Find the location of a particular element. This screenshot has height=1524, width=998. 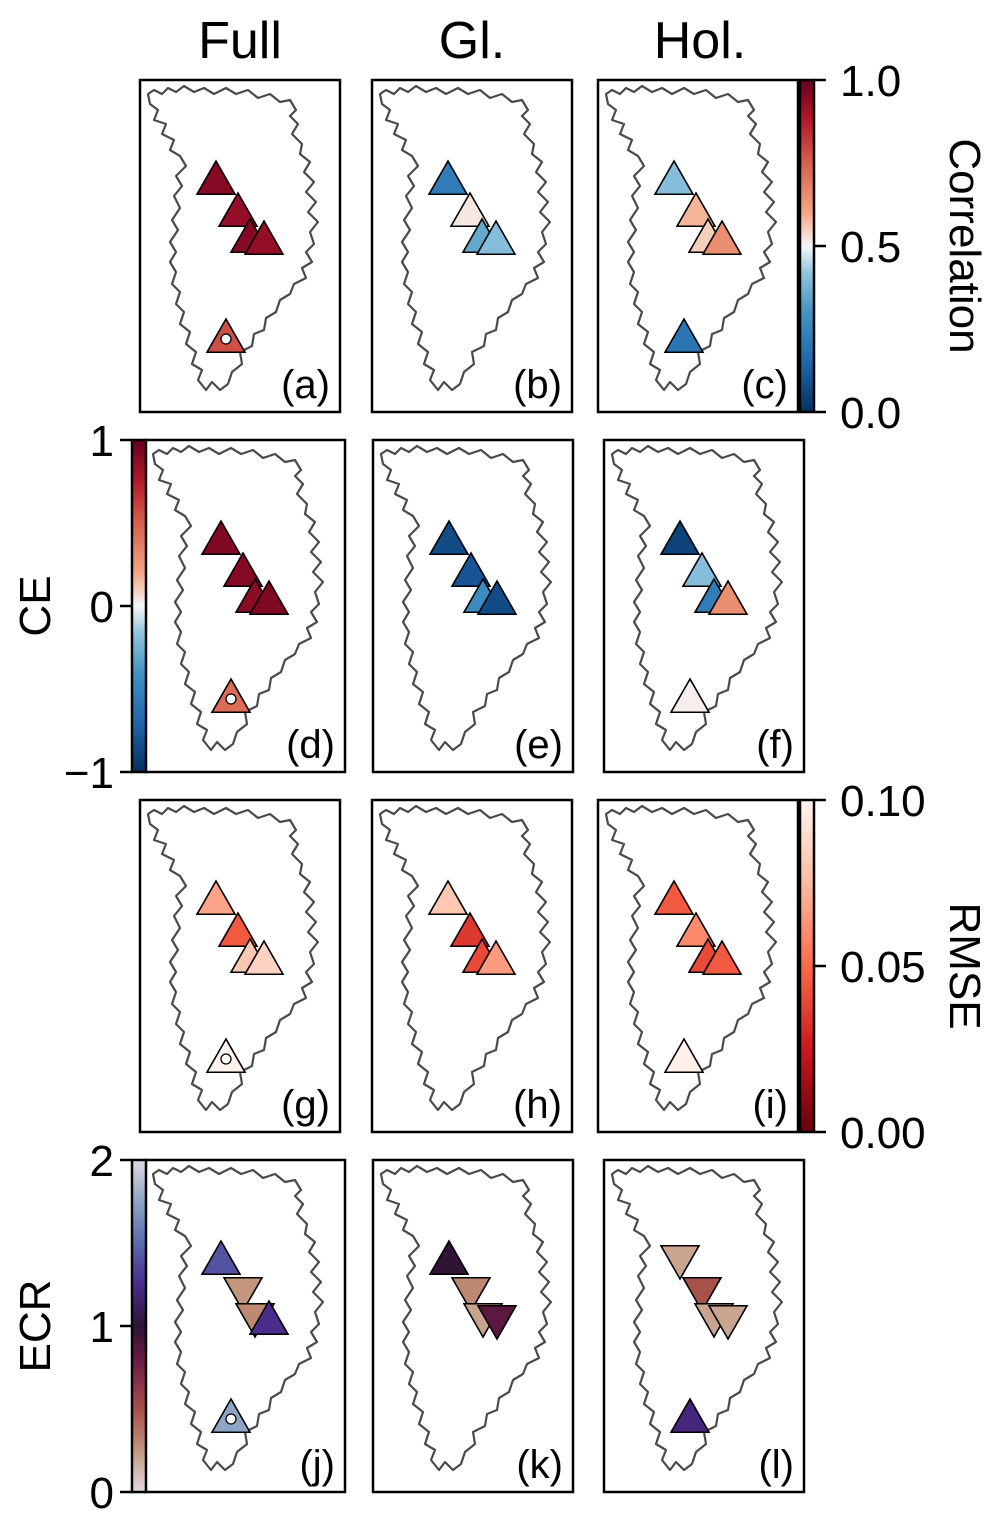

colorbar-tick-label: 0.00 is located at coordinates (883, 1133).